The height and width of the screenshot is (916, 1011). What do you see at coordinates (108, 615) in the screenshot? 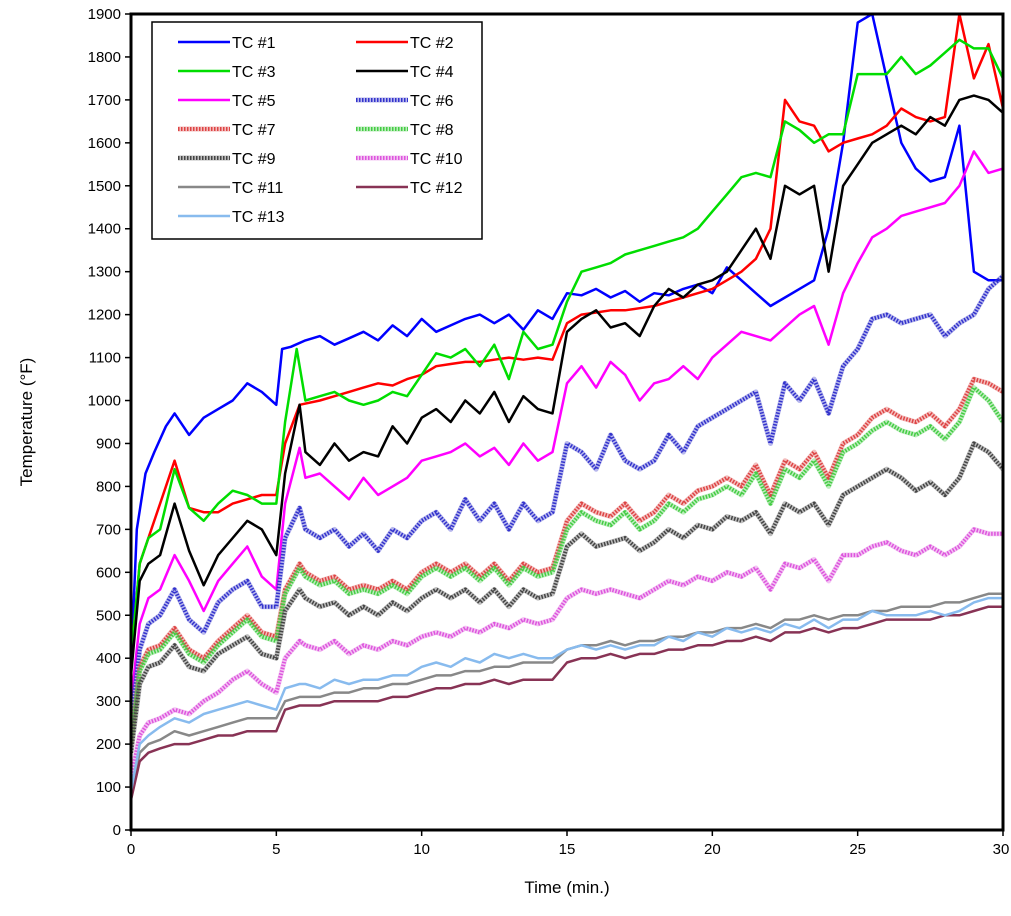
I see `y-tick-label: 500` at bounding box center [108, 615].